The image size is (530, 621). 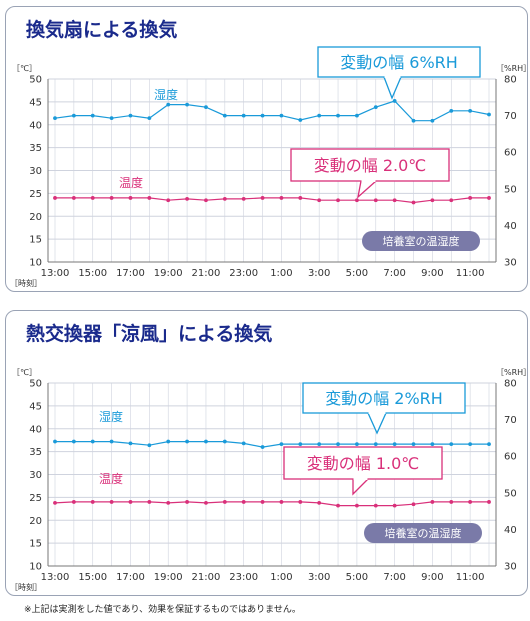 I want to click on humidity-series, so click(x=272, y=444).